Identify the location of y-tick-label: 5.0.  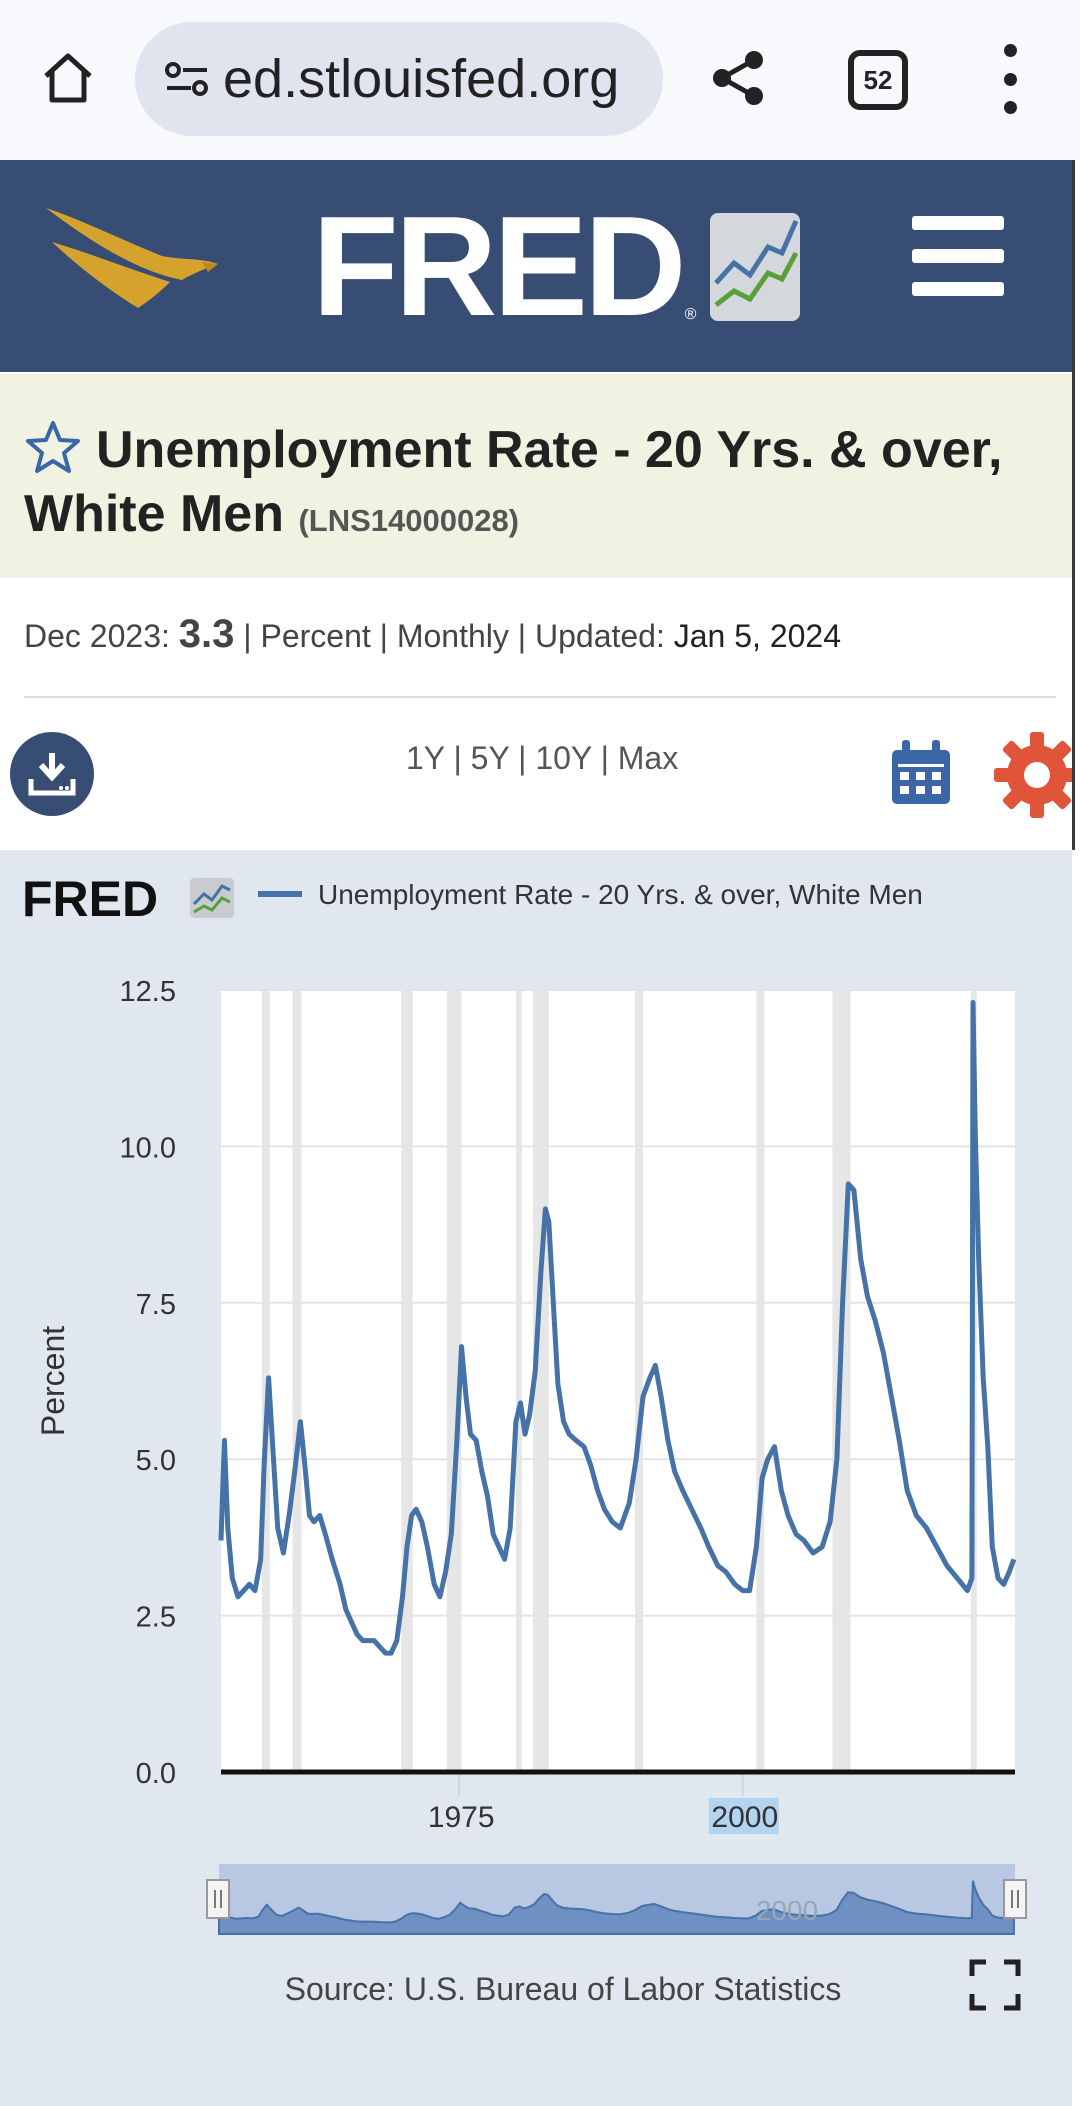
(156, 1461).